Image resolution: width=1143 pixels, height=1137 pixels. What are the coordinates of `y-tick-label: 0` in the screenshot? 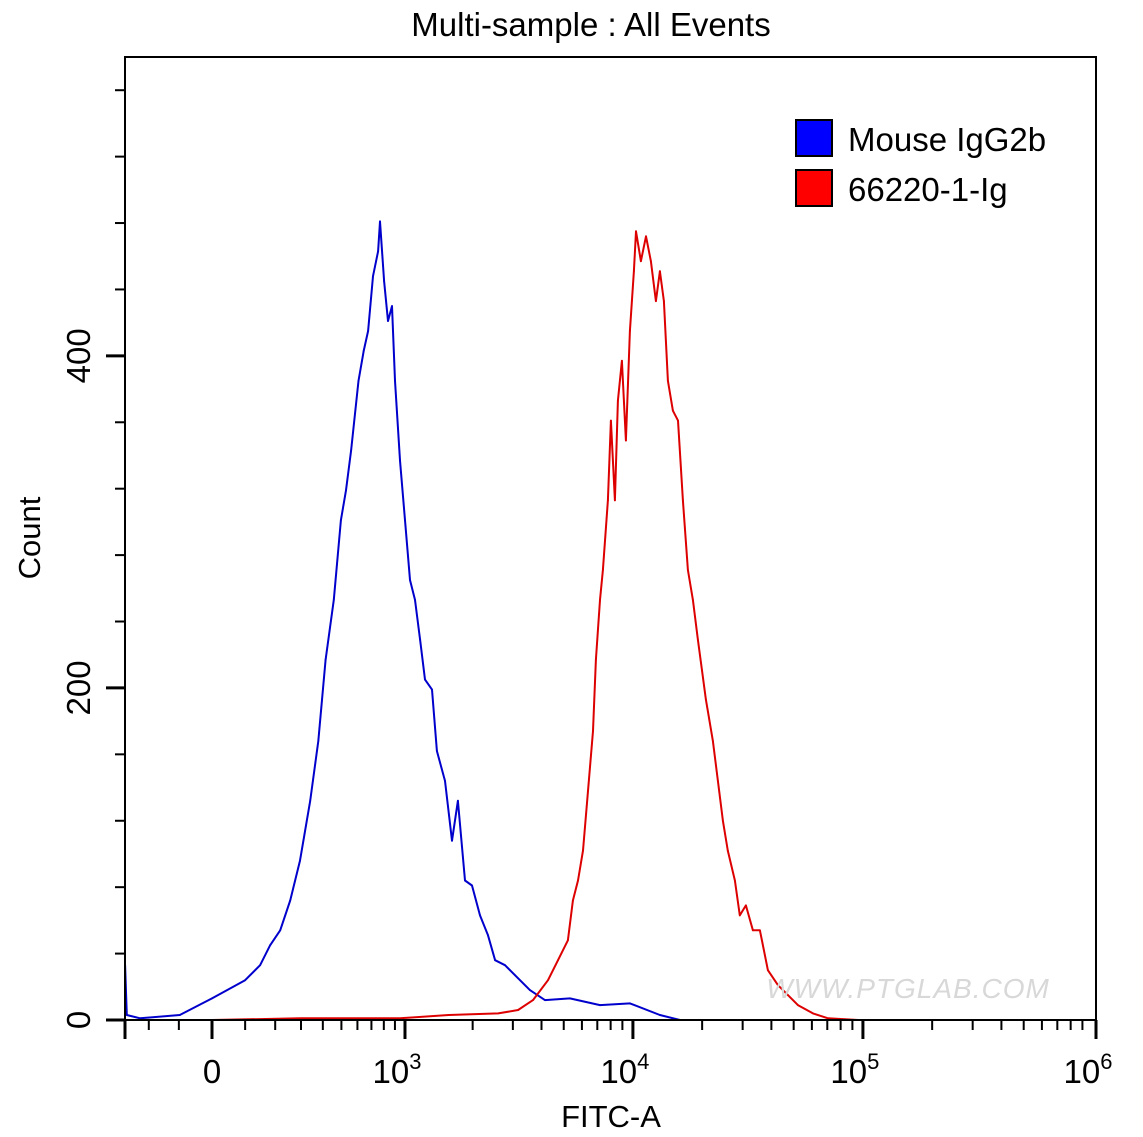 It's located at (78, 1020).